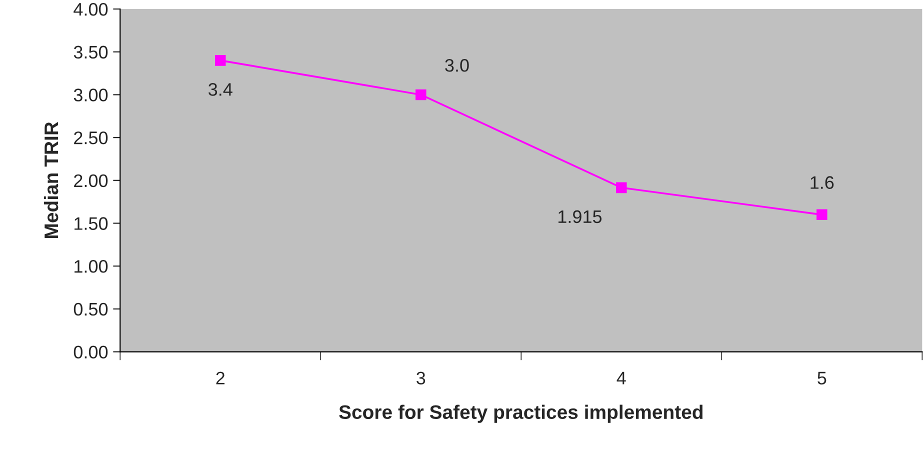 Image resolution: width=924 pixels, height=451 pixels. Describe the element at coordinates (457, 65) in the screenshot. I see `data-label: 3.0` at that location.